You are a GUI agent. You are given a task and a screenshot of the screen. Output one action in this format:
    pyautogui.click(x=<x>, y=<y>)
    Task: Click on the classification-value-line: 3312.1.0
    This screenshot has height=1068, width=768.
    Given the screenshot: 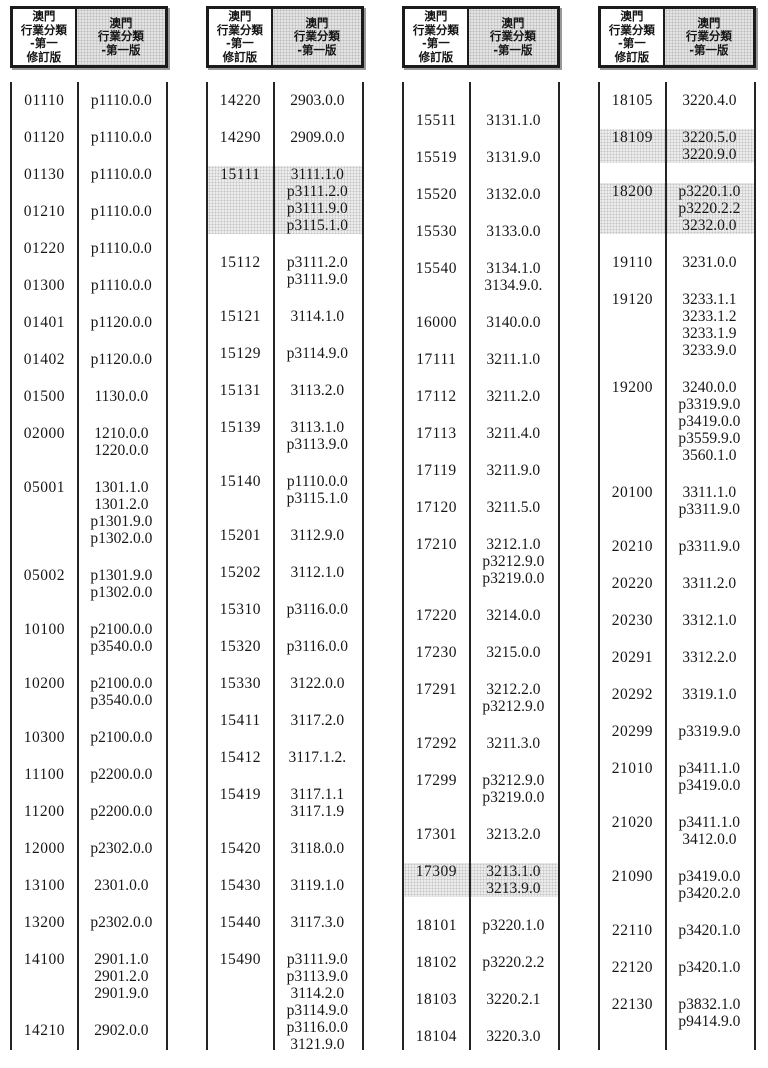 What is the action you would take?
    pyautogui.click(x=709, y=620)
    